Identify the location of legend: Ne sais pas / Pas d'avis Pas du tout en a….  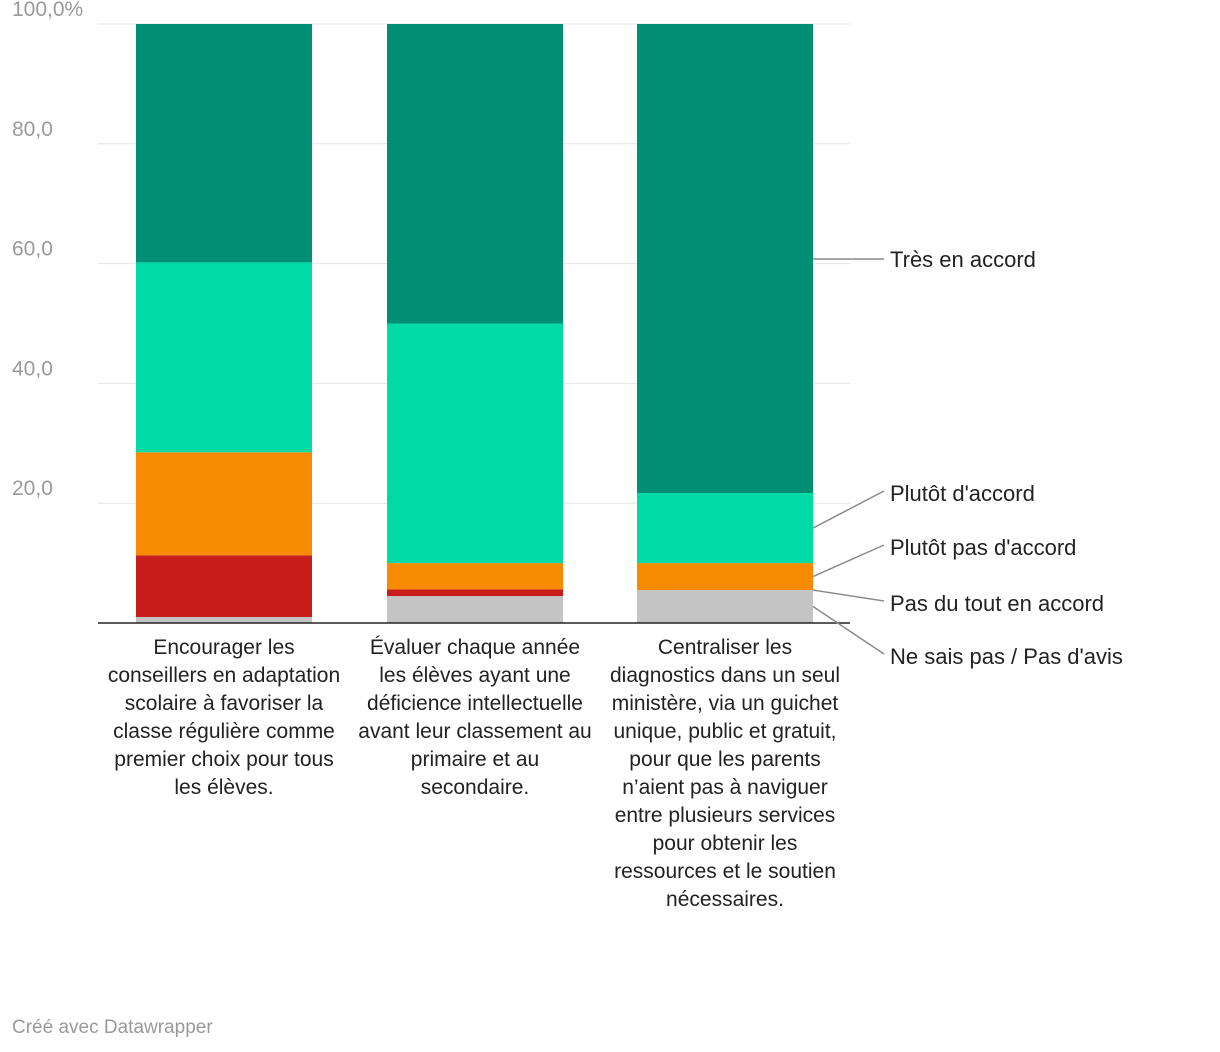
(967, 458).